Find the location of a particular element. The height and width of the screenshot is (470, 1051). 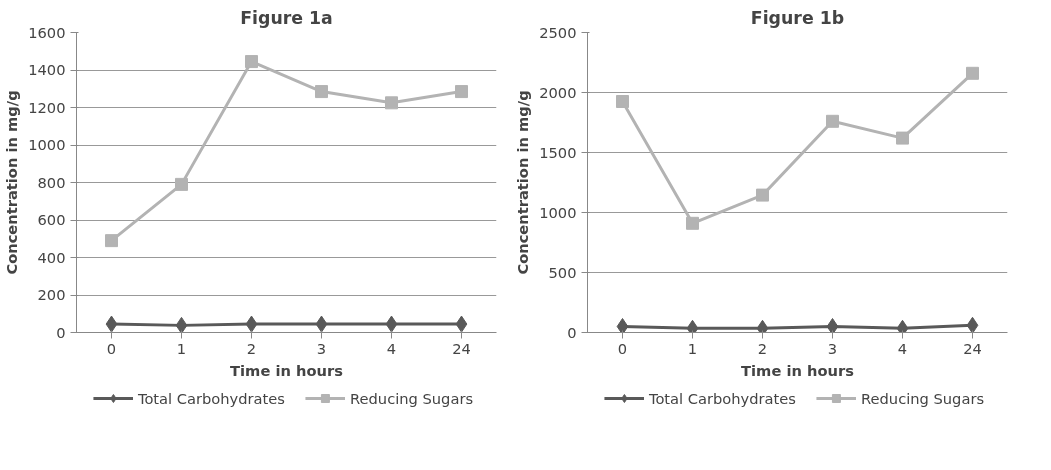

chart-title: Figure 1a is located at coordinates (286, 17).